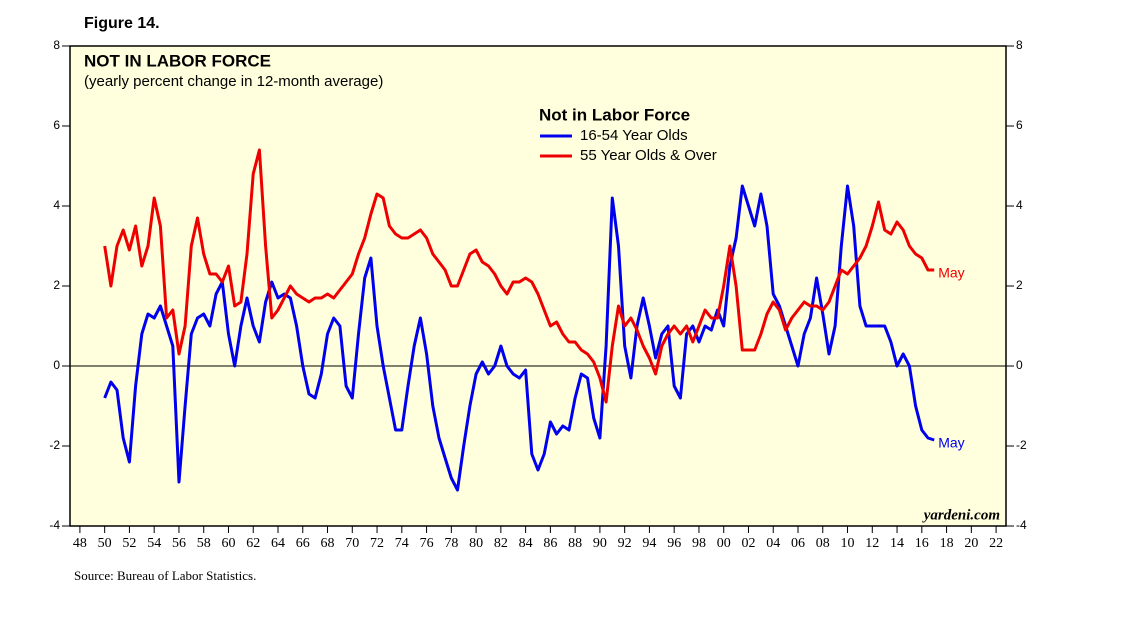  Describe the element at coordinates (600, 543) in the screenshot. I see `x-tick-label: 90` at that location.